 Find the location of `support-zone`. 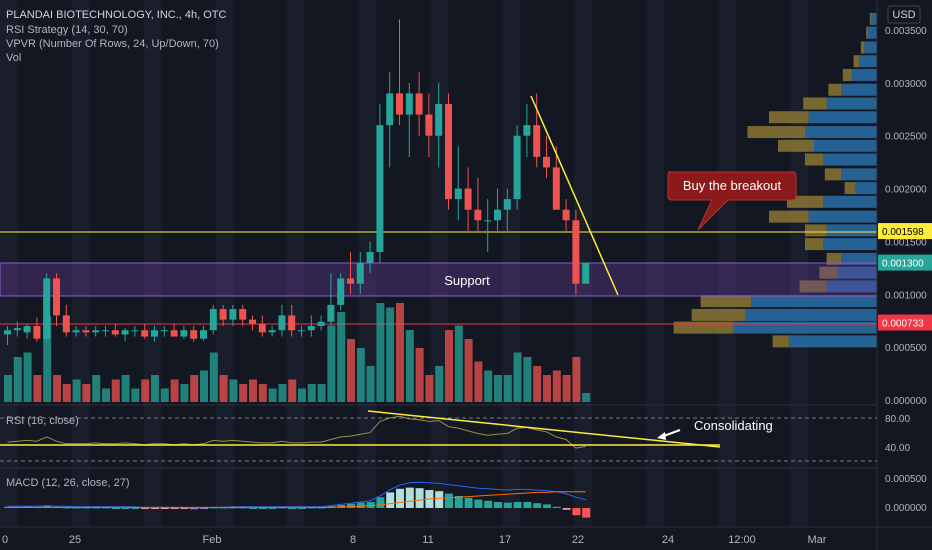

support-zone is located at coordinates (439, 279).